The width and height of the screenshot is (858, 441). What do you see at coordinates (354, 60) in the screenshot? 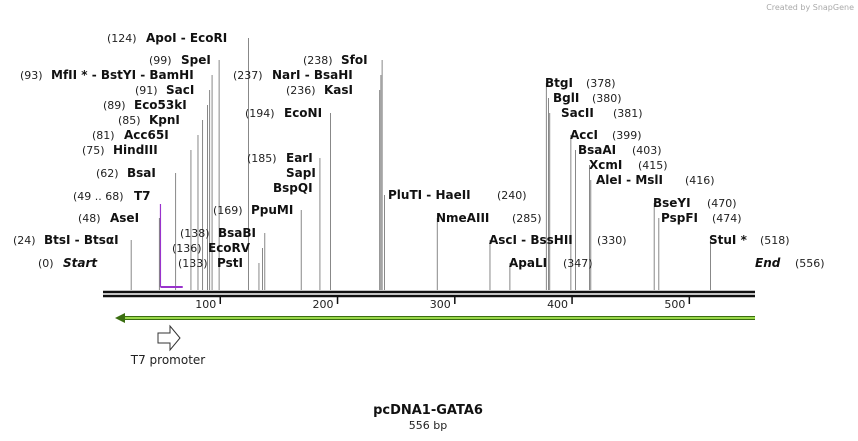
I see `site-name: SfoI` at bounding box center [354, 60].